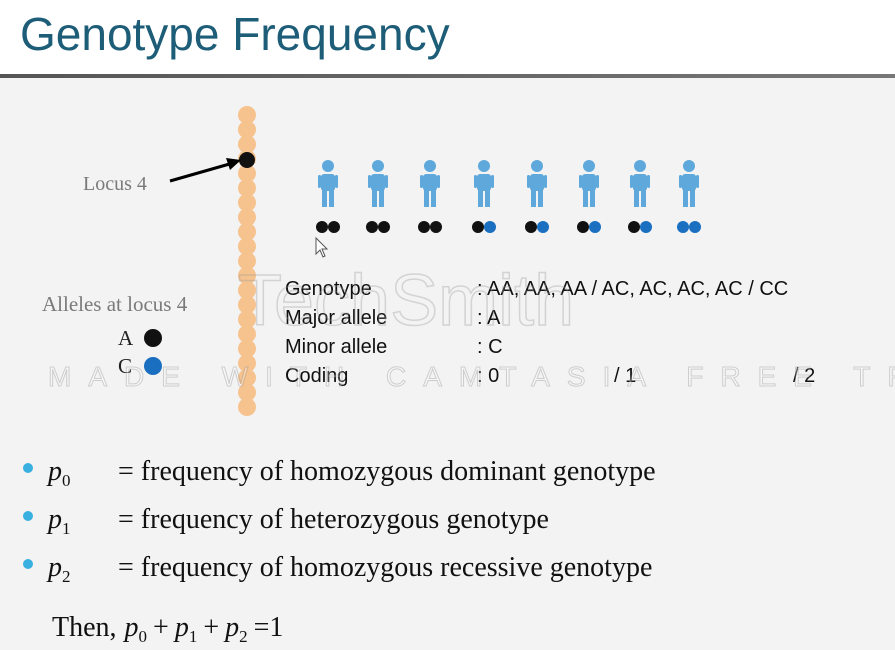 The image size is (895, 650). Describe the element at coordinates (333, 519) in the screenshot. I see `bullet-text: = frequency of heterozygous genotype` at that location.